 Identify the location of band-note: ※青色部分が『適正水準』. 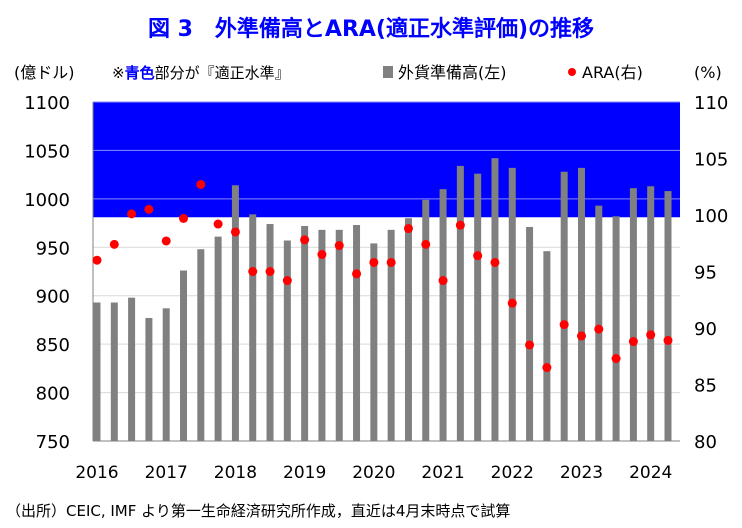
(201, 73).